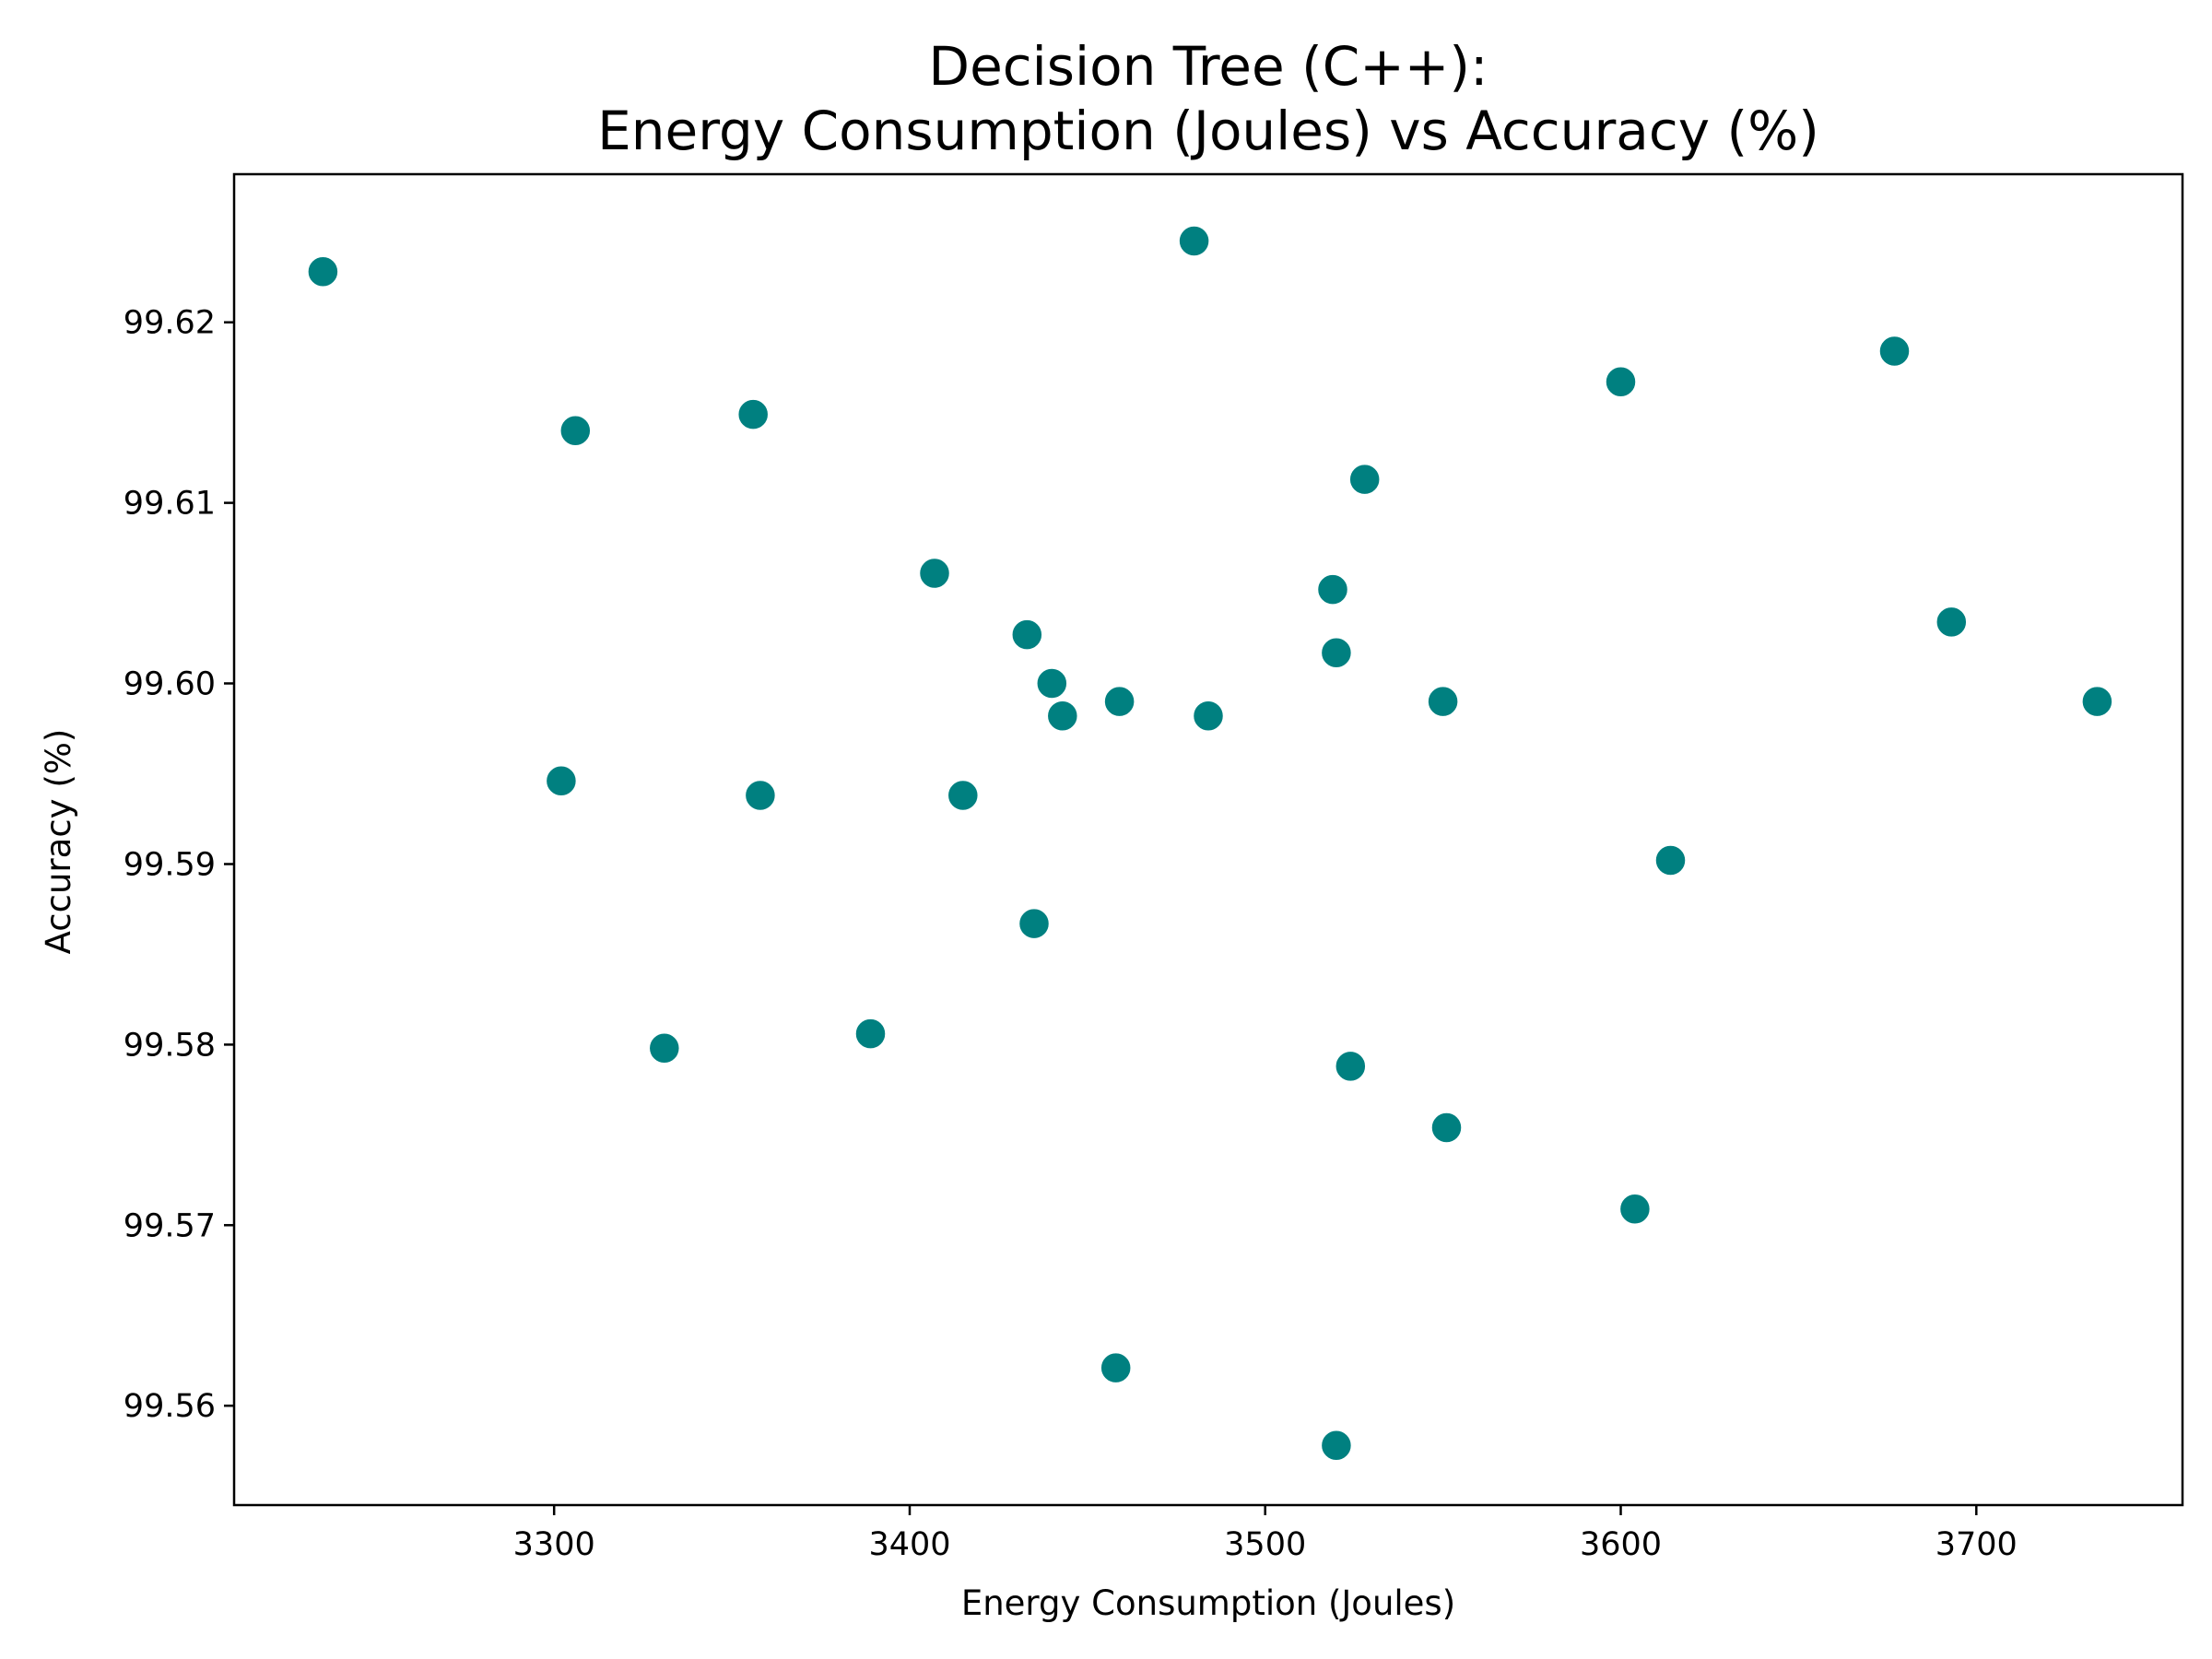 The height and width of the screenshot is (1659, 2212). What do you see at coordinates (170, 504) in the screenshot?
I see `y-tick-label: 99.61` at bounding box center [170, 504].